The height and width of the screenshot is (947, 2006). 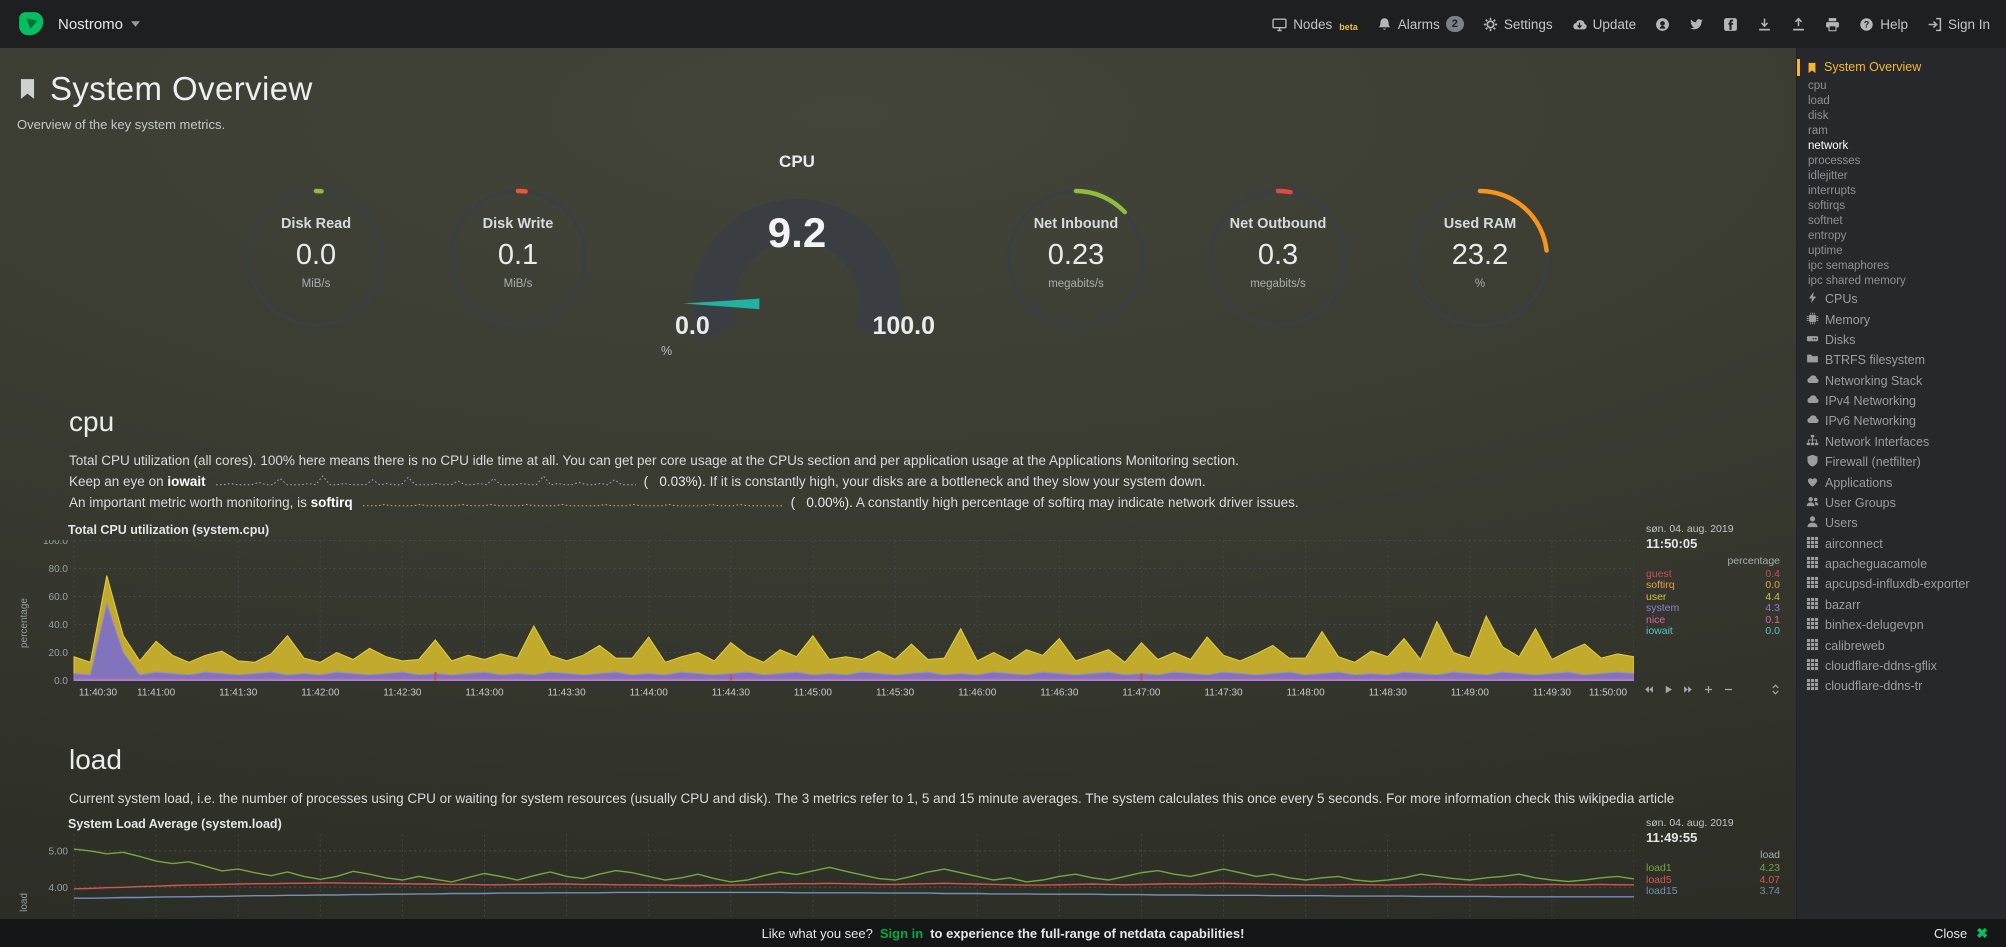 What do you see at coordinates (1614, 798) in the screenshot?
I see `wikipedia-link: this wikipedia article` at bounding box center [1614, 798].